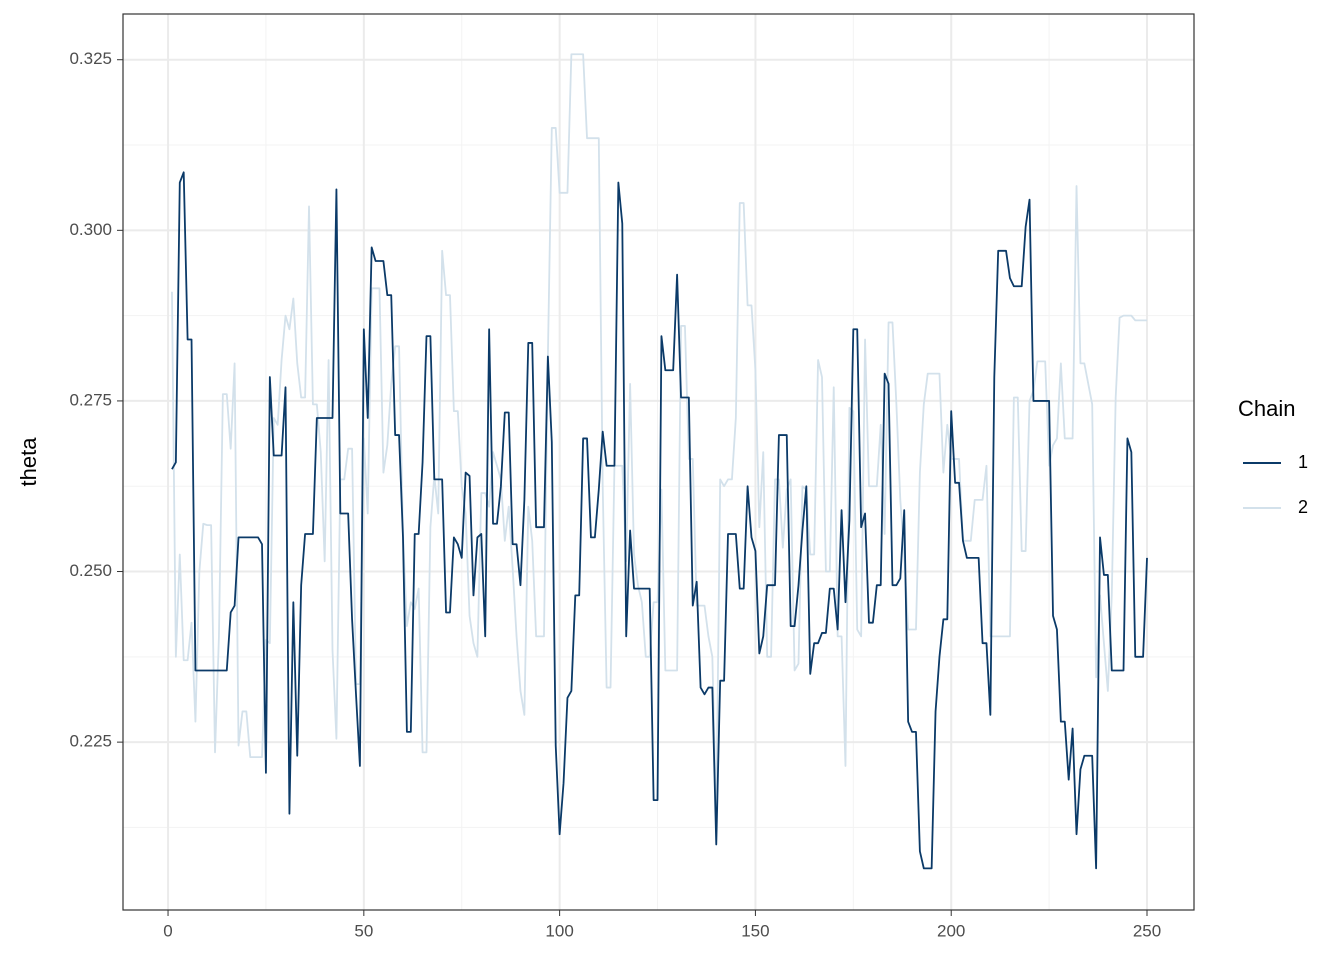 This screenshot has width=1344, height=960. What do you see at coordinates (559, 930) in the screenshot?
I see `x-tick-label: 100` at bounding box center [559, 930].